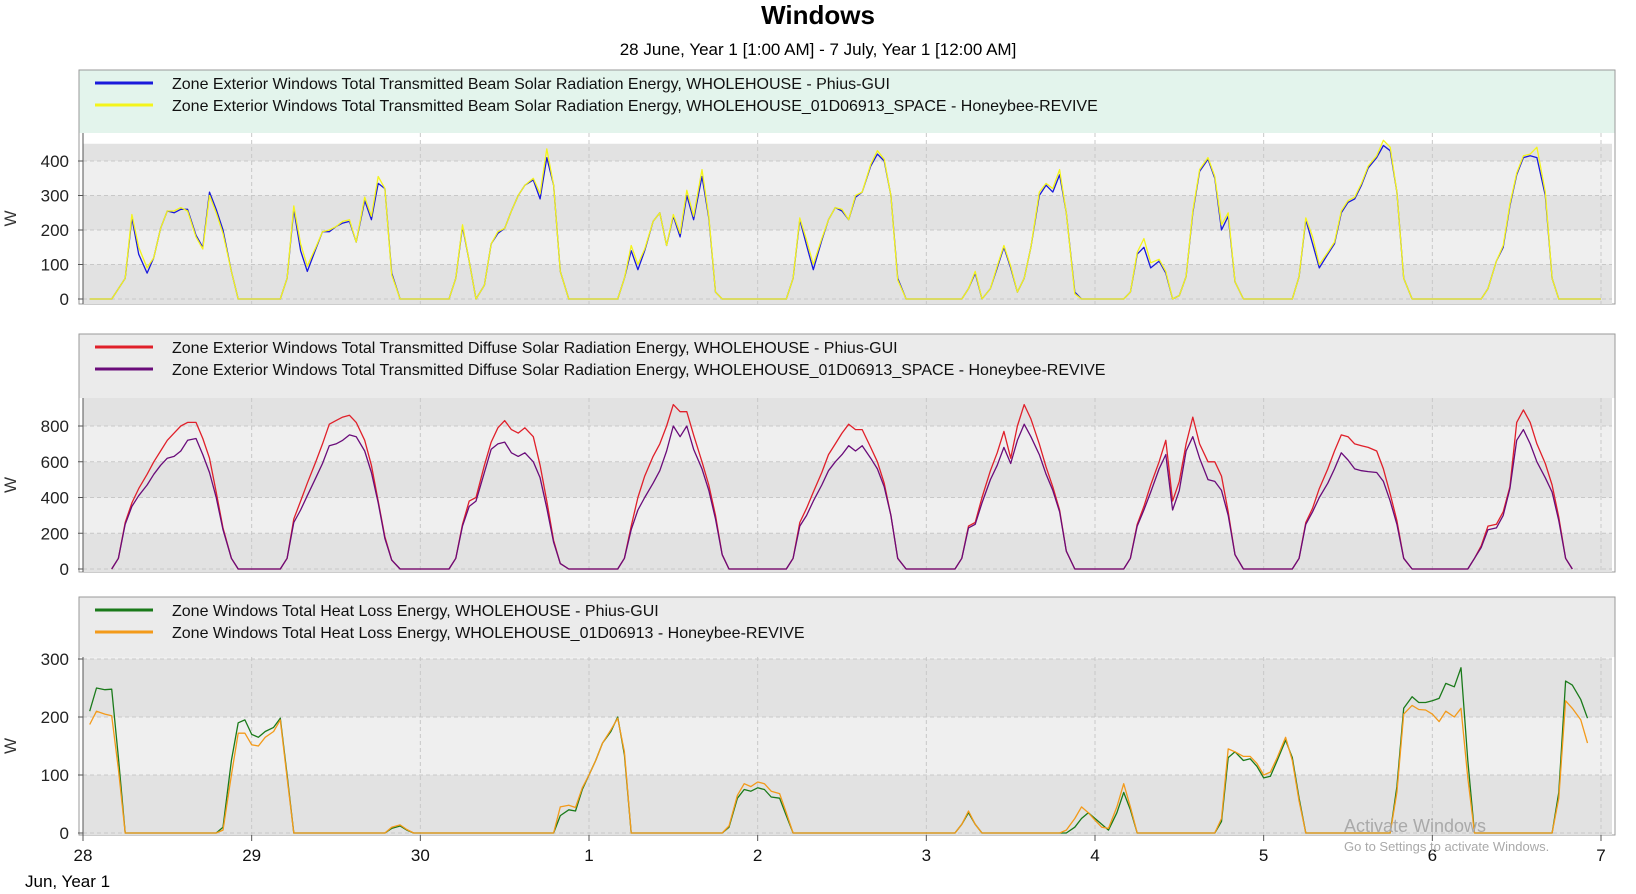 The height and width of the screenshot is (894, 1636). I want to click on x-tick-label: 6, so click(1432, 855).